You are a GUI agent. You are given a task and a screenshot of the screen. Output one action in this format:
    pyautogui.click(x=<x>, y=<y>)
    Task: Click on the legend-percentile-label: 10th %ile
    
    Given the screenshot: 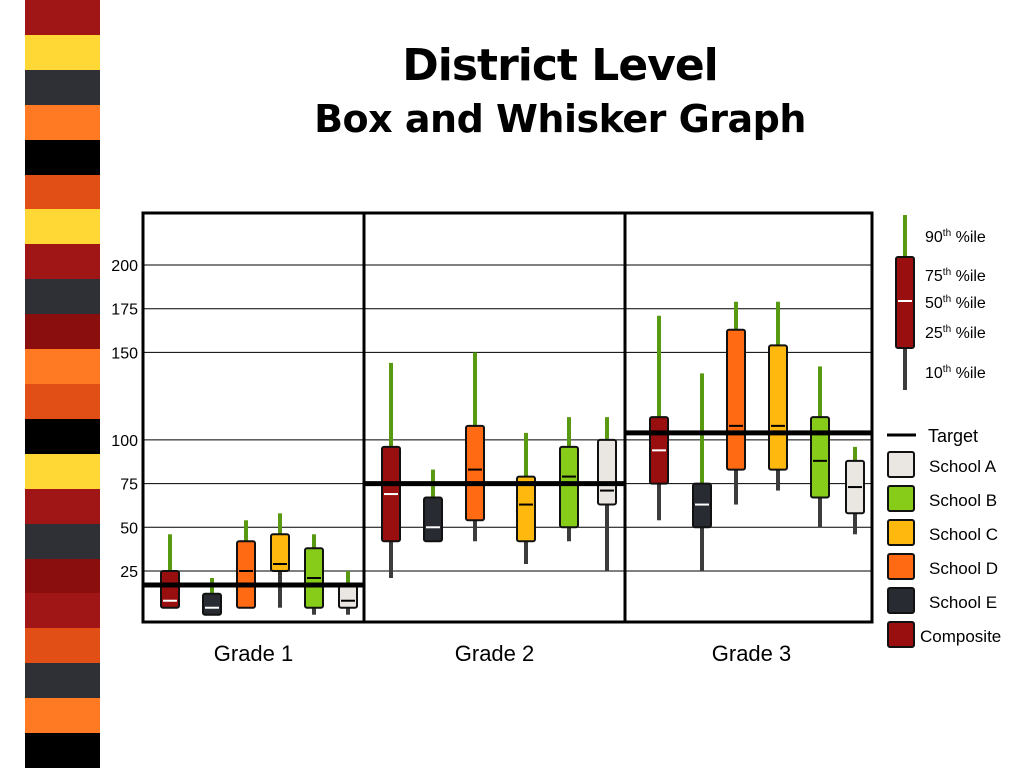 What is the action you would take?
    pyautogui.click(x=955, y=373)
    